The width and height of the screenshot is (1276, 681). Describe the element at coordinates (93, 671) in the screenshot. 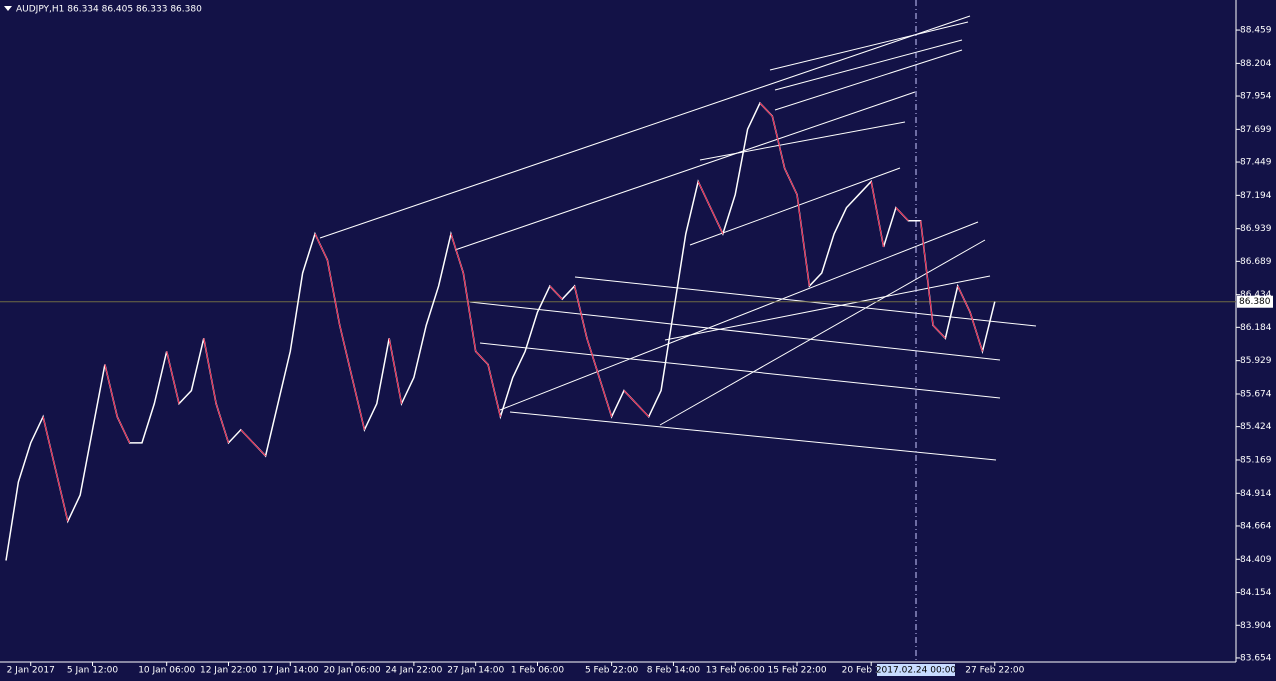

I see `x-tick-label: 5 Jan 12:00` at that location.